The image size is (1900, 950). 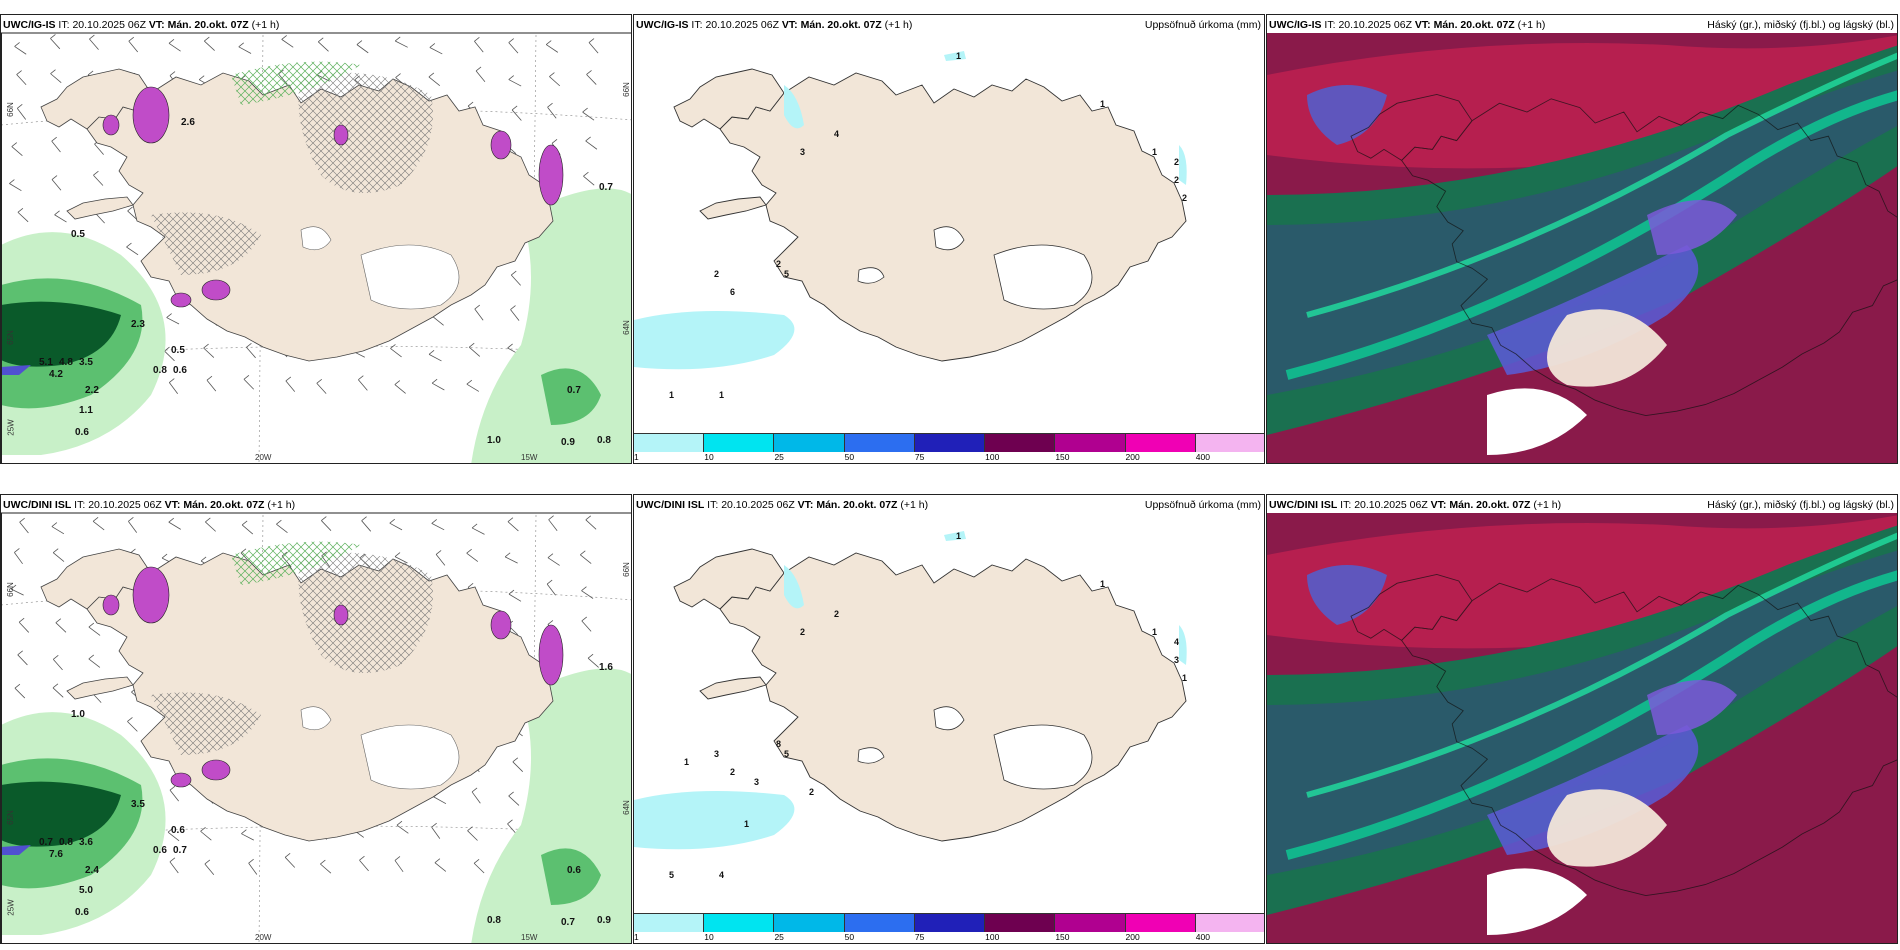 What do you see at coordinates (1623, 735) in the screenshot?
I see `iceland-outline` at bounding box center [1623, 735].